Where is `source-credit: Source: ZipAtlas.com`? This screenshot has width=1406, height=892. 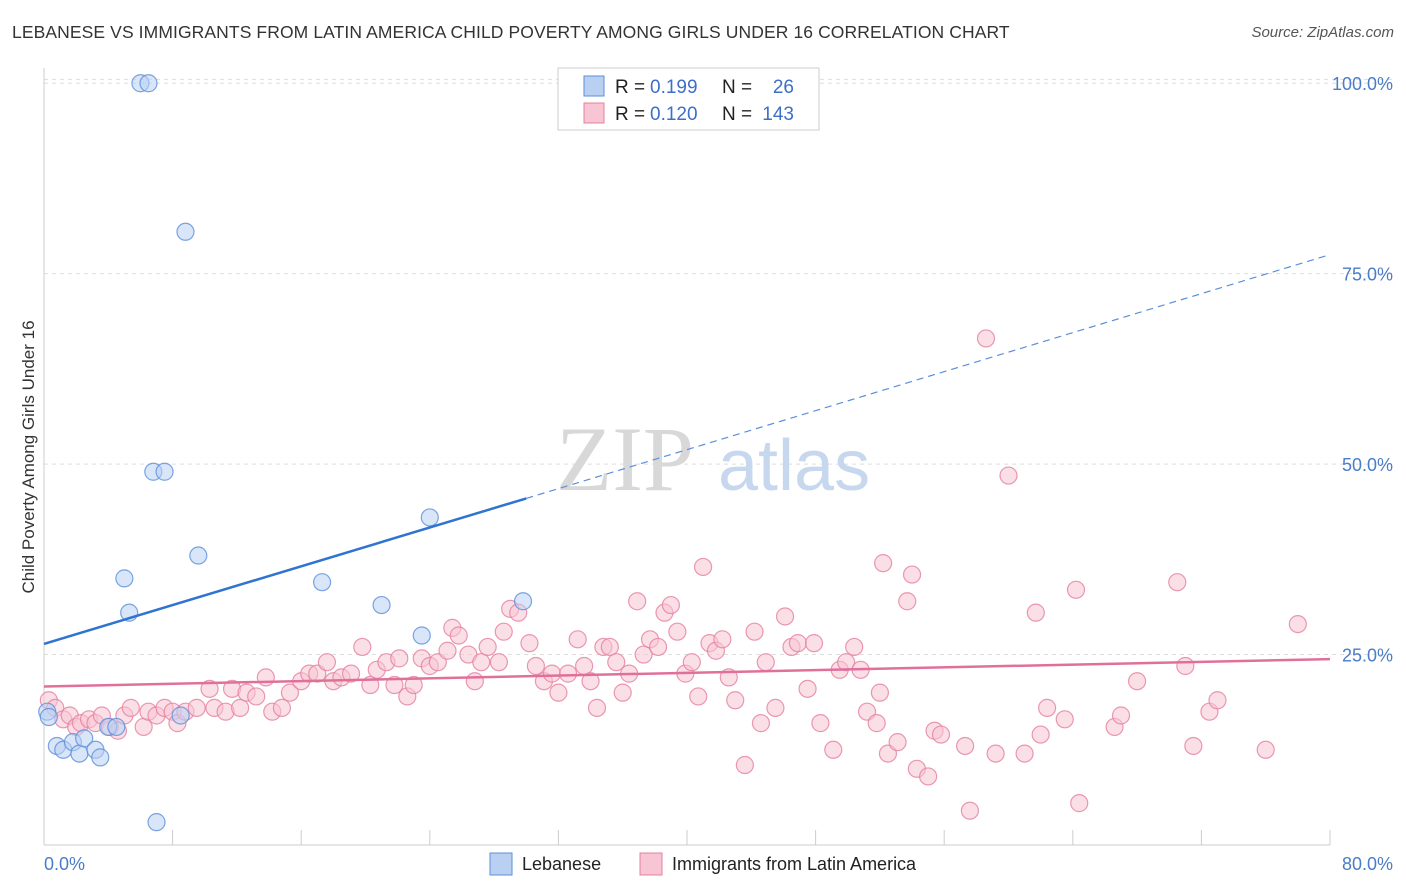 source-credit: Source: ZipAtlas.com is located at coordinates (1322, 32).